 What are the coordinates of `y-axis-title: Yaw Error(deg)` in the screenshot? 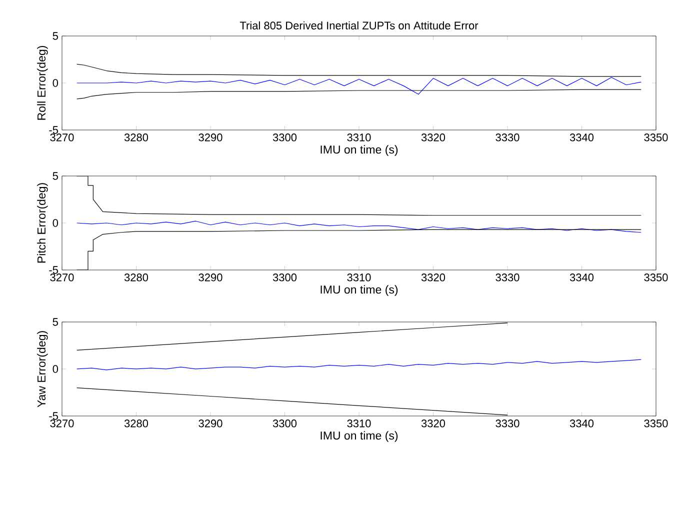 It's located at (42, 369).